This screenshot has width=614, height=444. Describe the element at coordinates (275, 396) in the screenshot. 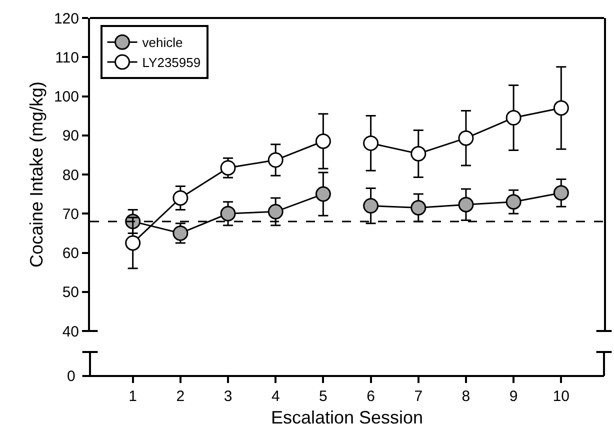

I see `x-tick-label: 4` at that location.